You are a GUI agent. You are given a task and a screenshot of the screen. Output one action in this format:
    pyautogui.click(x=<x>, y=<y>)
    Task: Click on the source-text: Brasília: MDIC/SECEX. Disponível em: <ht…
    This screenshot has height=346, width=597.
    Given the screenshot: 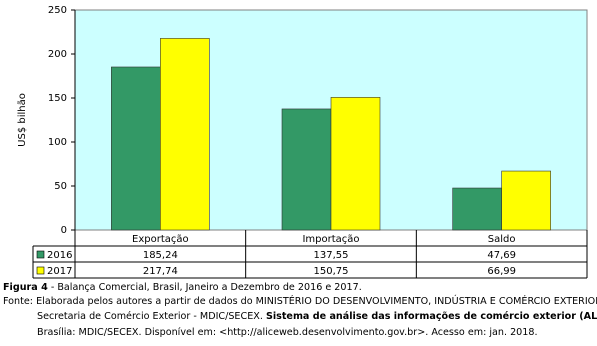 What is the action you would take?
    pyautogui.click(x=287, y=332)
    